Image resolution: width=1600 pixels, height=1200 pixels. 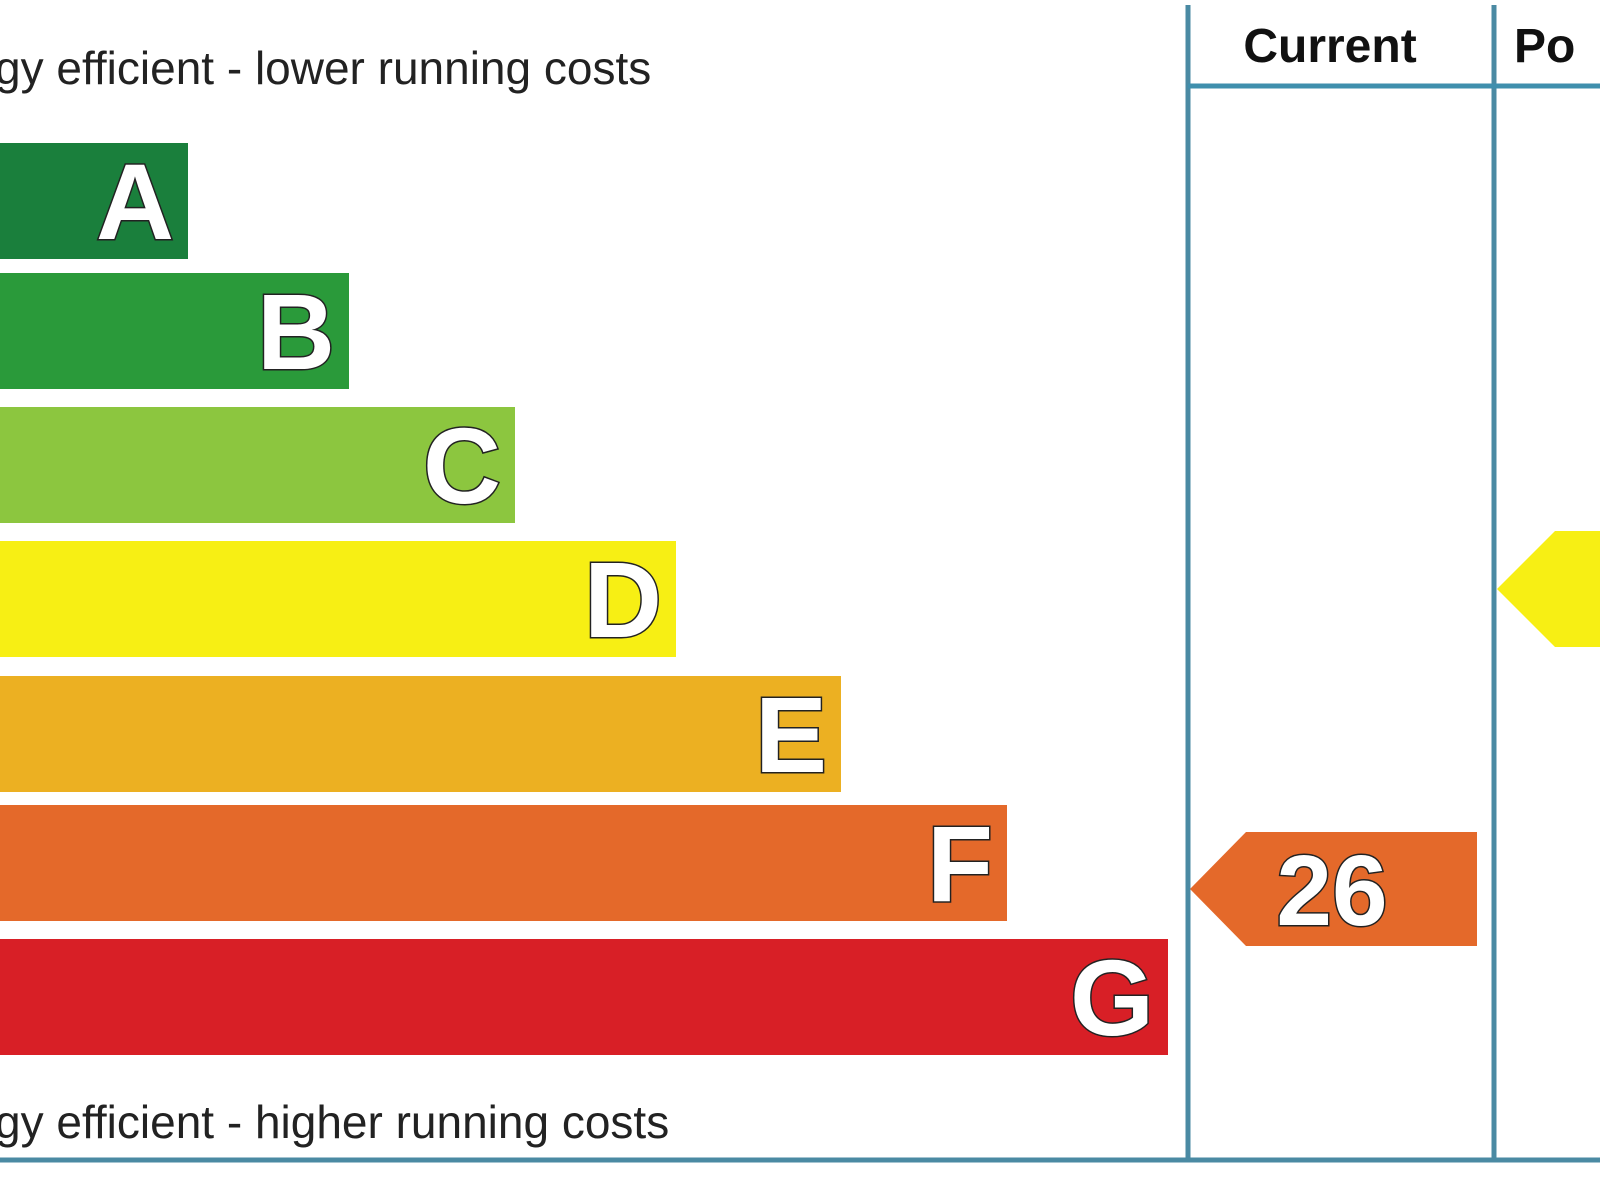 I want to click on band-bar-e, so click(x=420, y=734).